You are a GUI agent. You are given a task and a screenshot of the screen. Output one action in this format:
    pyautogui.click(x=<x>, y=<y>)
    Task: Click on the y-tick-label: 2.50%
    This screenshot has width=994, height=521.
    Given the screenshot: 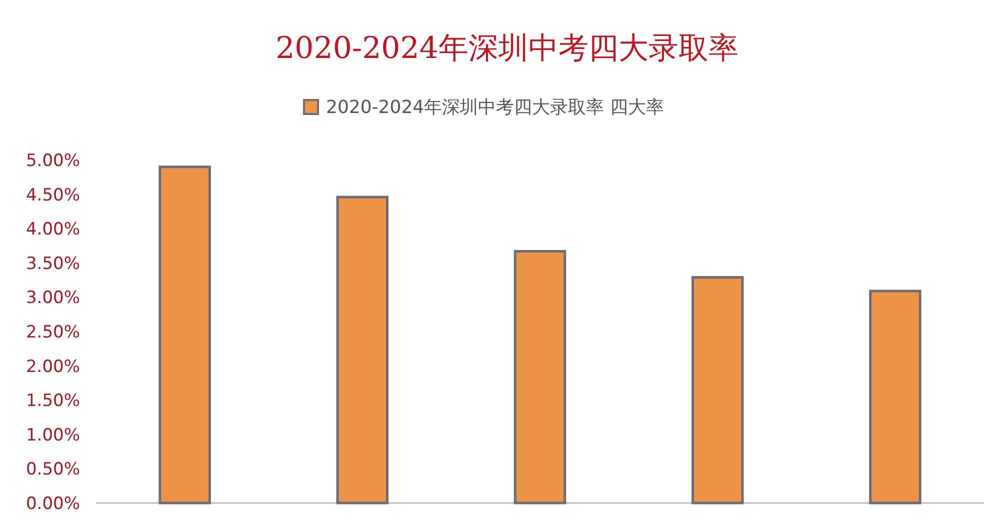 What is the action you would take?
    pyautogui.click(x=53, y=332)
    